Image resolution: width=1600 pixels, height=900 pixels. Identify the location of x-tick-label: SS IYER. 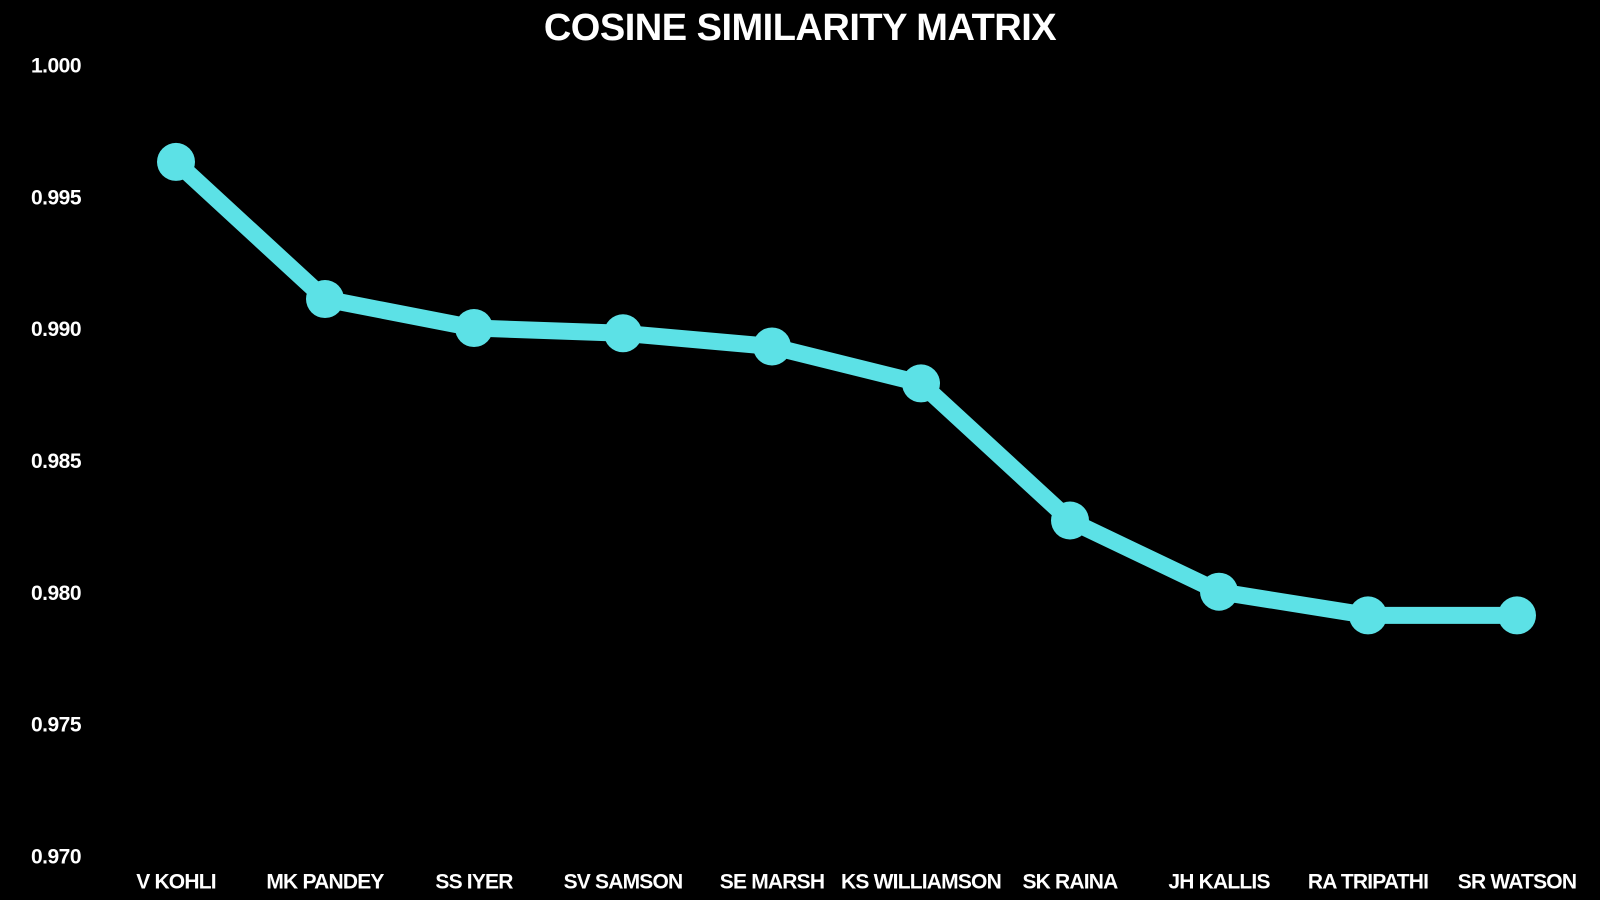
(474, 882).